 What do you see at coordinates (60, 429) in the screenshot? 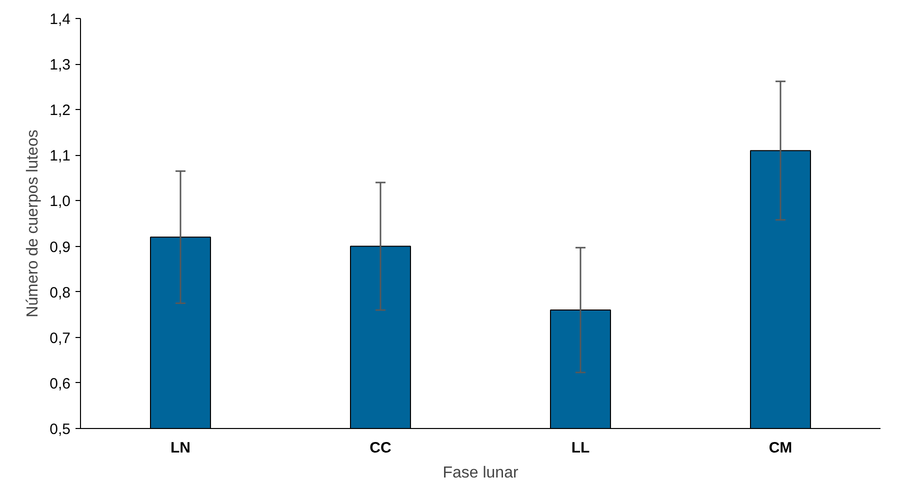
I see `y-tick-label: 0,5` at bounding box center [60, 429].